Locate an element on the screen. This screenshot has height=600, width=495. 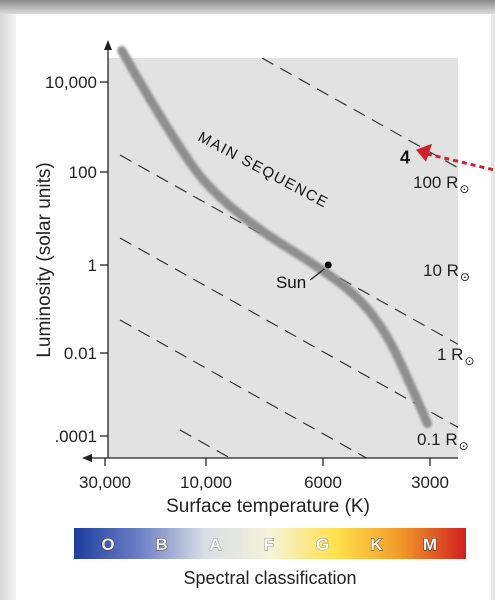
y-tick-label: 100 is located at coordinates (83, 172).